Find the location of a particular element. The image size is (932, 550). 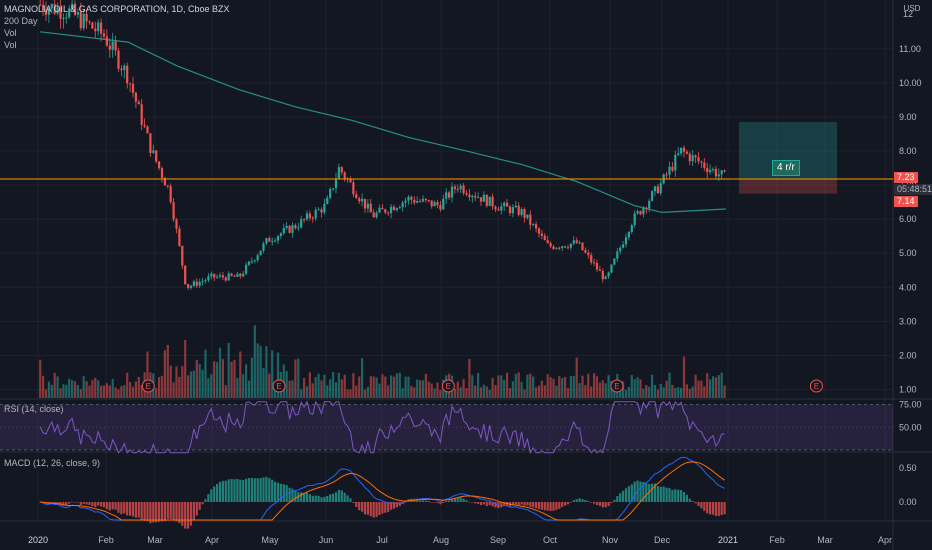

price-tick: 1.00 is located at coordinates (908, 389).